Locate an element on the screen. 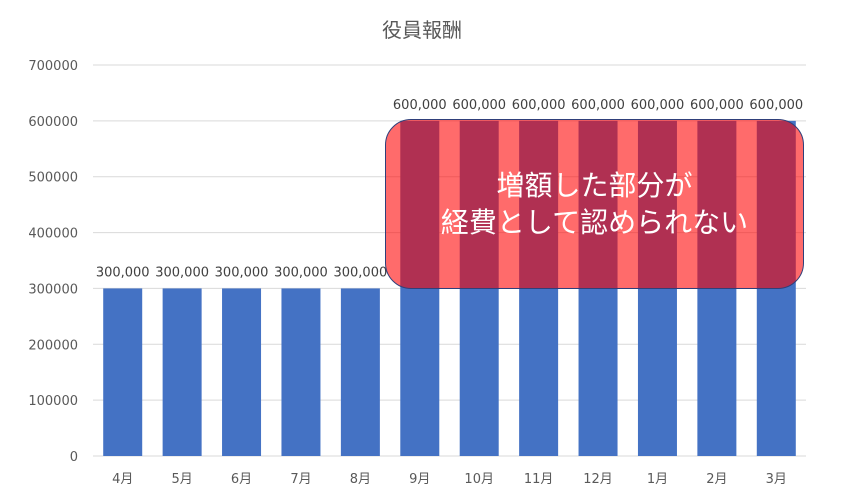  x-tick-label: 2月 is located at coordinates (716, 479).